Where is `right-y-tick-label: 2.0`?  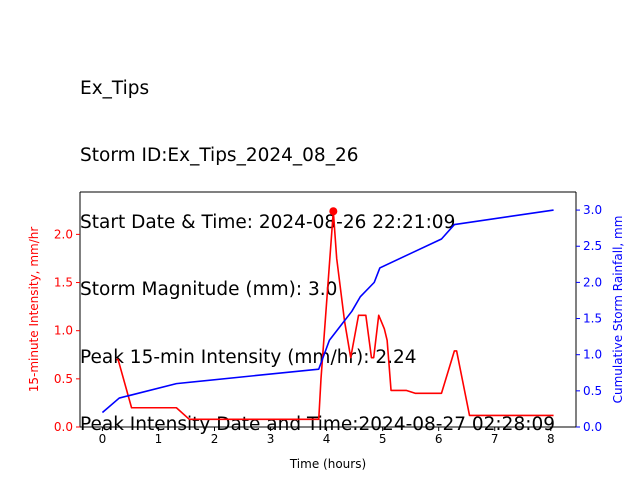 right-y-tick-label: 2.0 is located at coordinates (592, 282).